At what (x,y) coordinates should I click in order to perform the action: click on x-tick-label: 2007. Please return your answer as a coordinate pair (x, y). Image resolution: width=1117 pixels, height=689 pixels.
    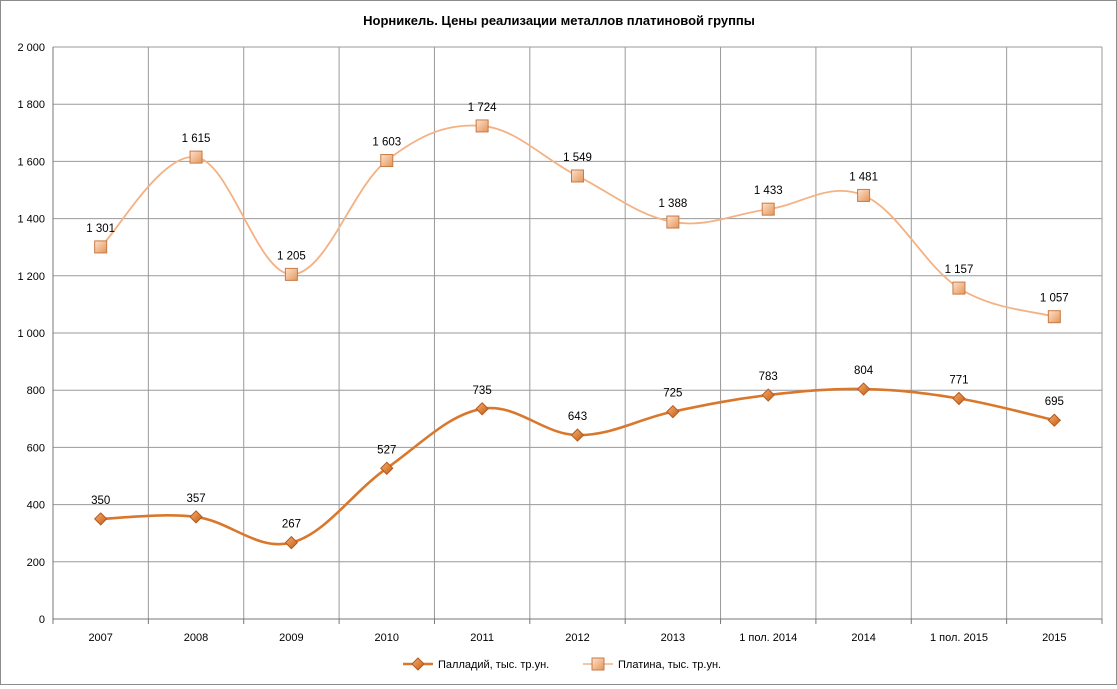
    Looking at the image, I should click on (100, 638).